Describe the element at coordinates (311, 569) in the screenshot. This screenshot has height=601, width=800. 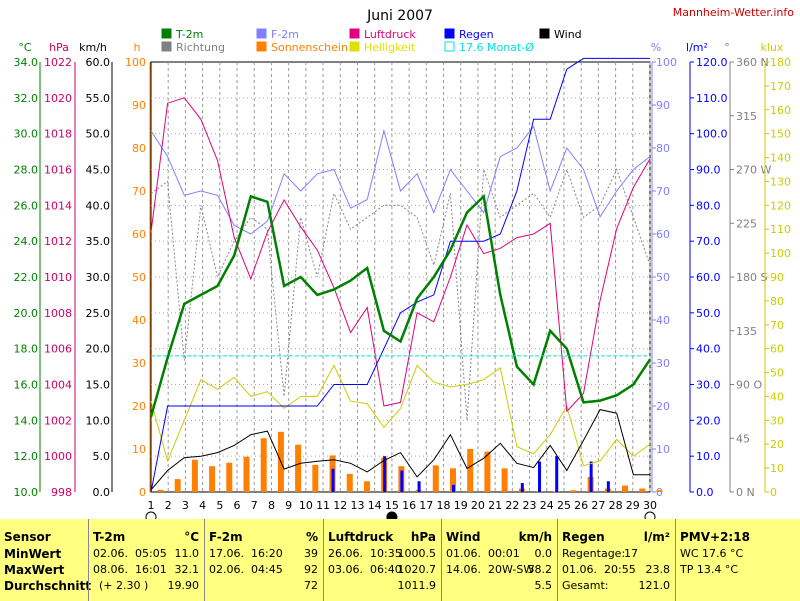
I see `f2m-max-value: 92` at that location.